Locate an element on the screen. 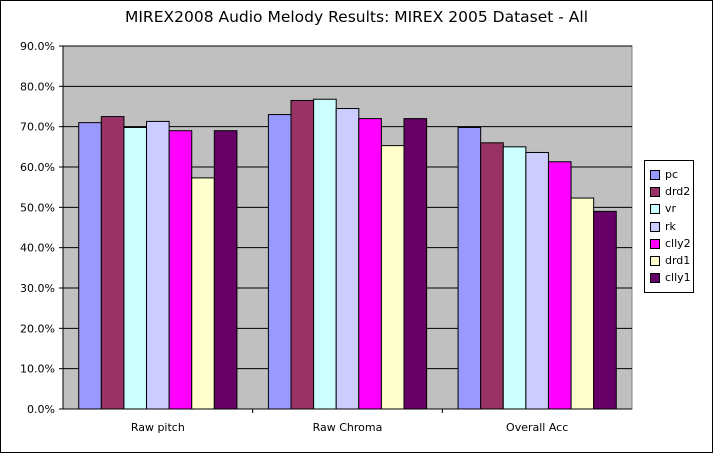 The image size is (713, 453). legend-item-clly2: clly2 is located at coordinates (672, 244).